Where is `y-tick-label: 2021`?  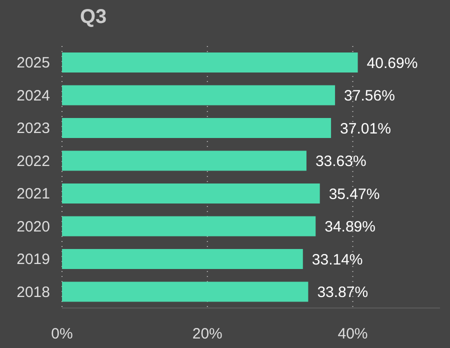
y-tick-label: 2021 is located at coordinates (33, 194).